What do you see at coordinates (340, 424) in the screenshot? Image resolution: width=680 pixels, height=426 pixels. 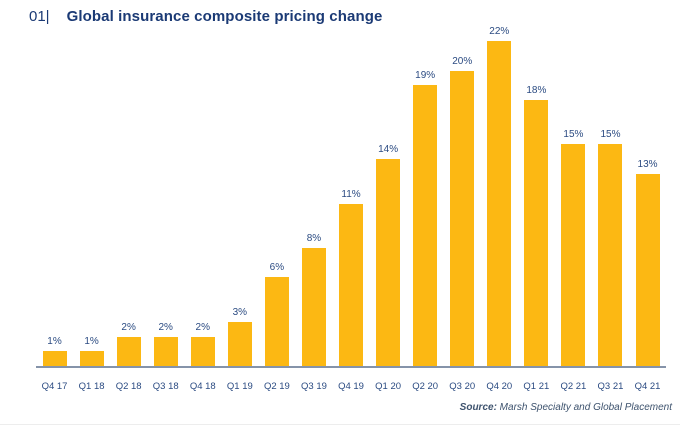 I see `bottom-divider` at bounding box center [340, 424].